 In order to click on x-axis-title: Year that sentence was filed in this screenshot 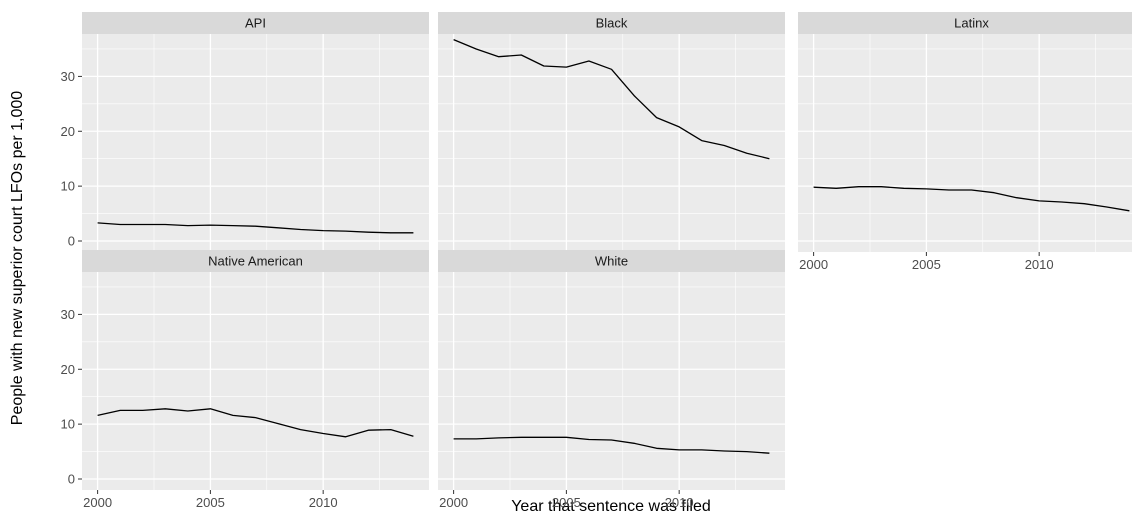, I will do `click(611, 506)`.